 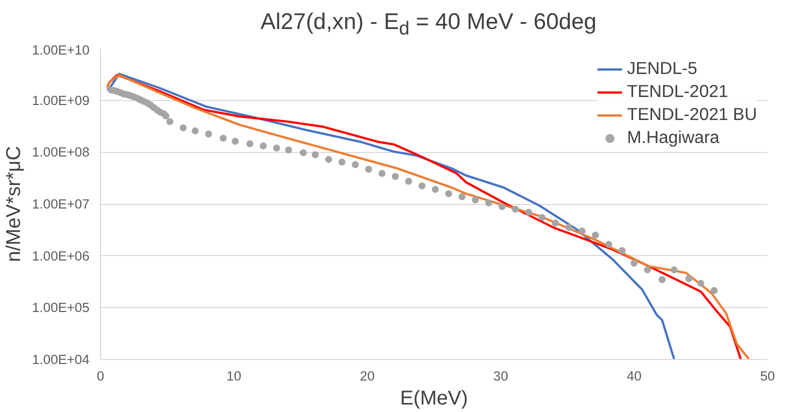 What do you see at coordinates (61, 256) in the screenshot?
I see `y-tick-label: 1.00E+06` at bounding box center [61, 256].